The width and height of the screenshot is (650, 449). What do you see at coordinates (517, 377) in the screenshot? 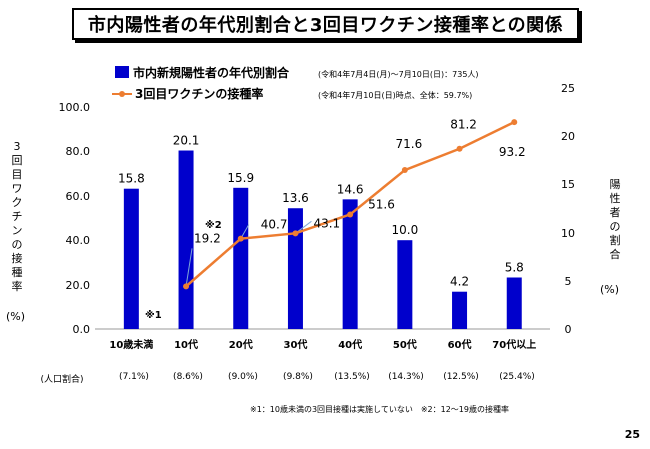
I see `population-share: (25.4%)` at bounding box center [517, 377].